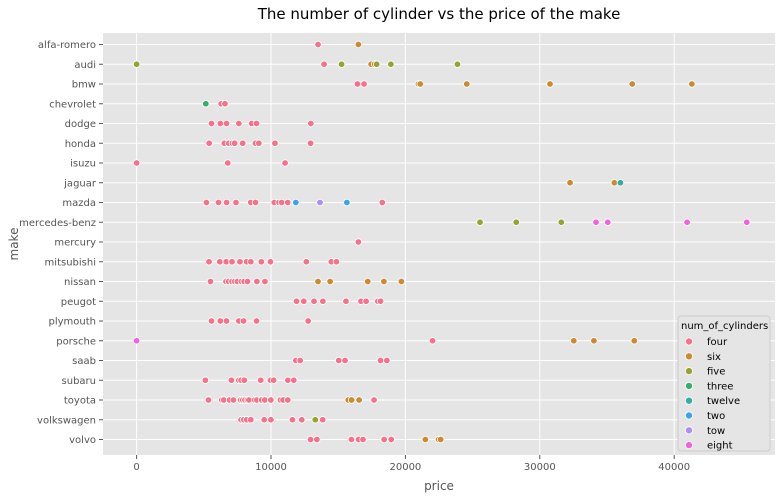  Describe the element at coordinates (80, 124) in the screenshot. I see `y-tick-label: dodge` at that location.